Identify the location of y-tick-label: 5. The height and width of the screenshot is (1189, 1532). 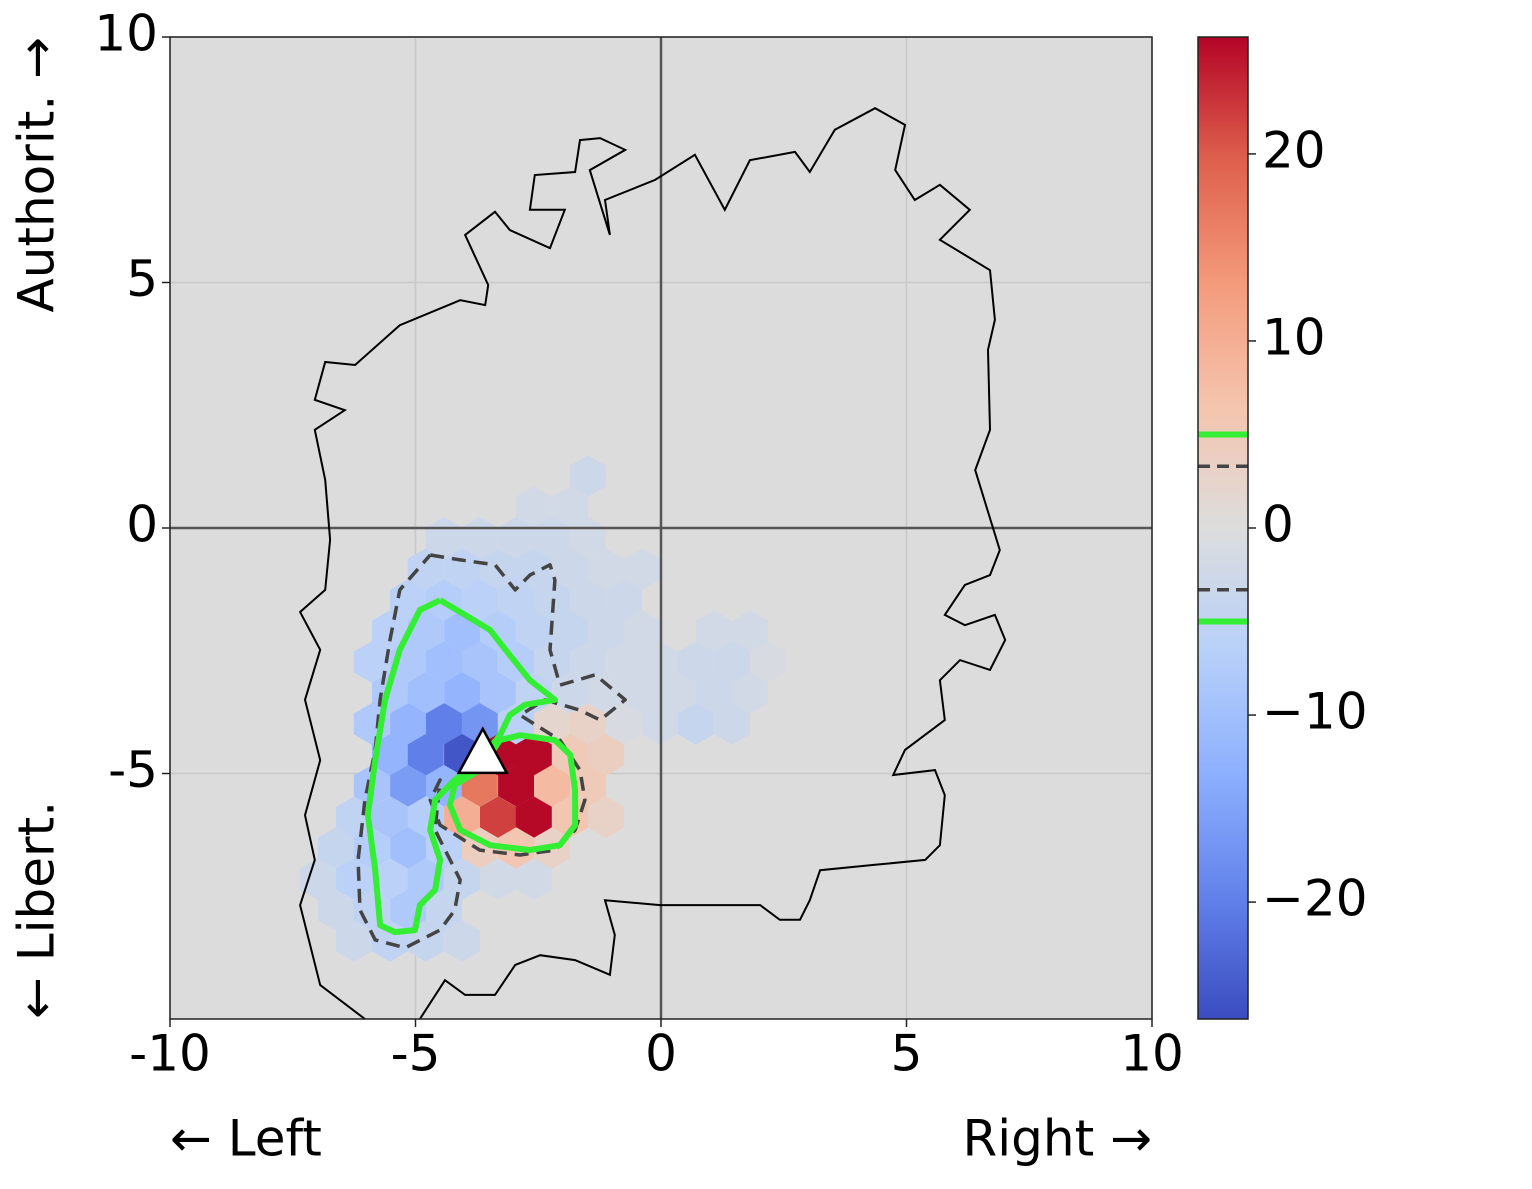
(142, 279).